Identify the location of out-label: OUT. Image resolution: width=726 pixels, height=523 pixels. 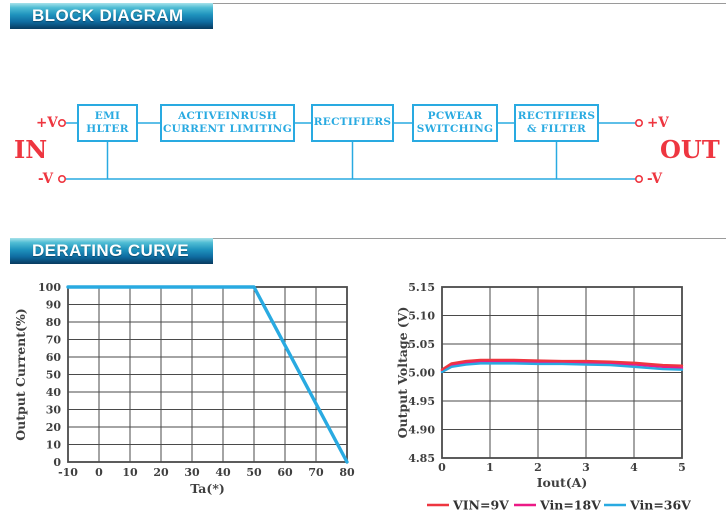
(690, 149).